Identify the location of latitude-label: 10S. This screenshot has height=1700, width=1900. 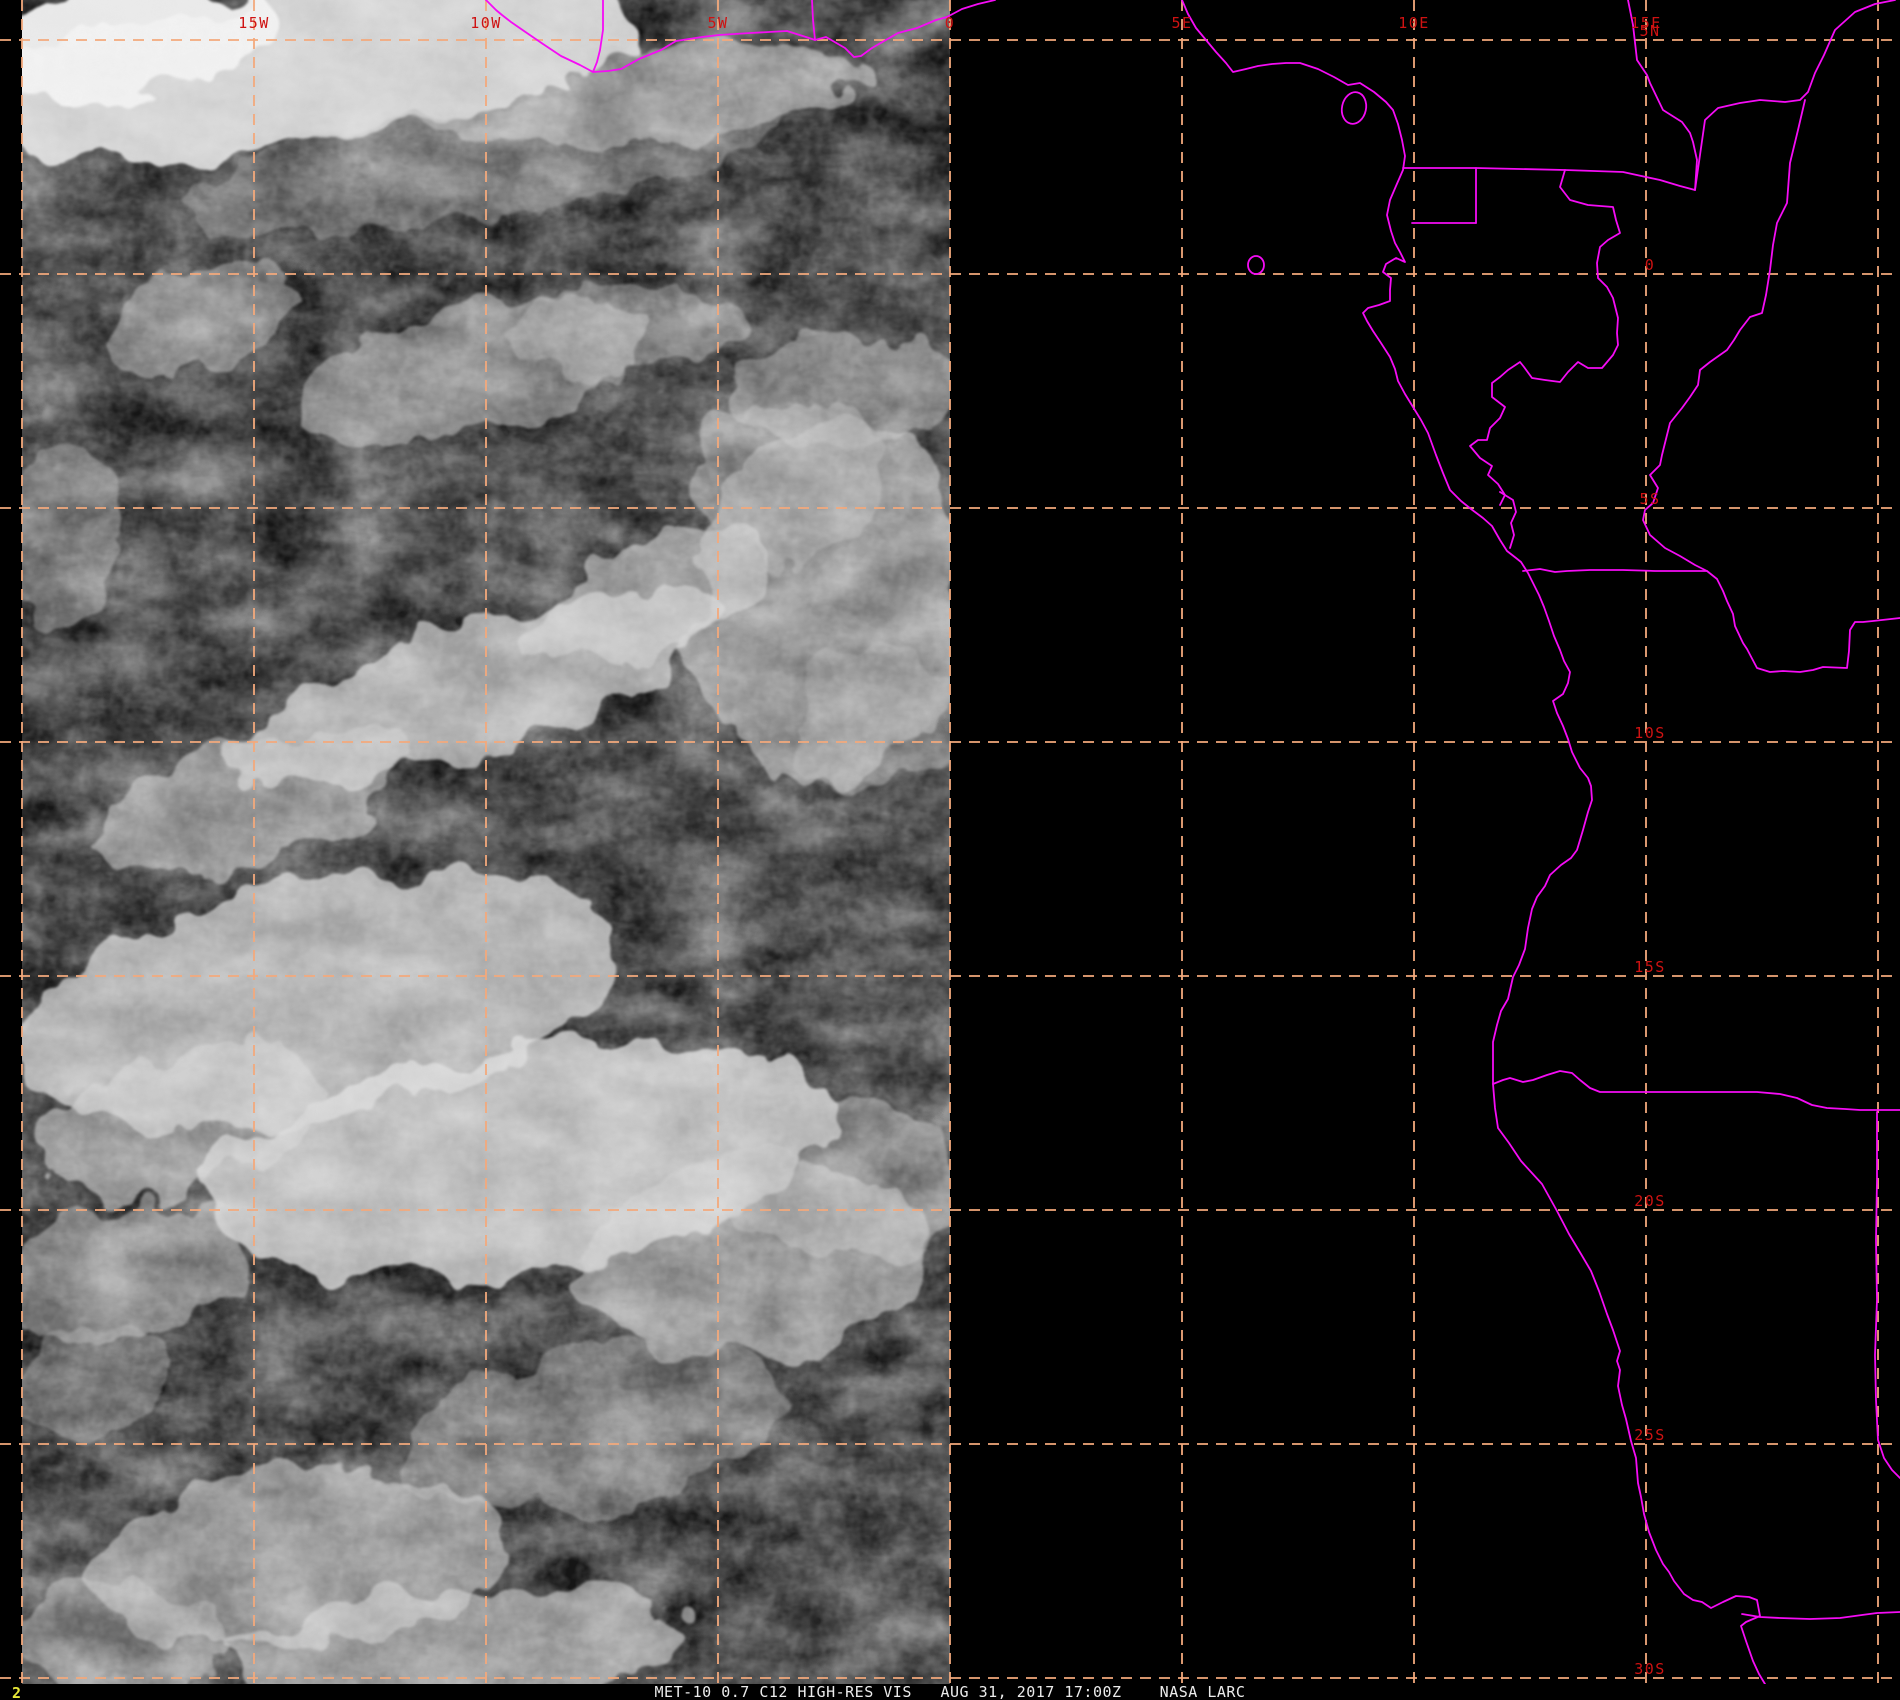
(1650, 733).